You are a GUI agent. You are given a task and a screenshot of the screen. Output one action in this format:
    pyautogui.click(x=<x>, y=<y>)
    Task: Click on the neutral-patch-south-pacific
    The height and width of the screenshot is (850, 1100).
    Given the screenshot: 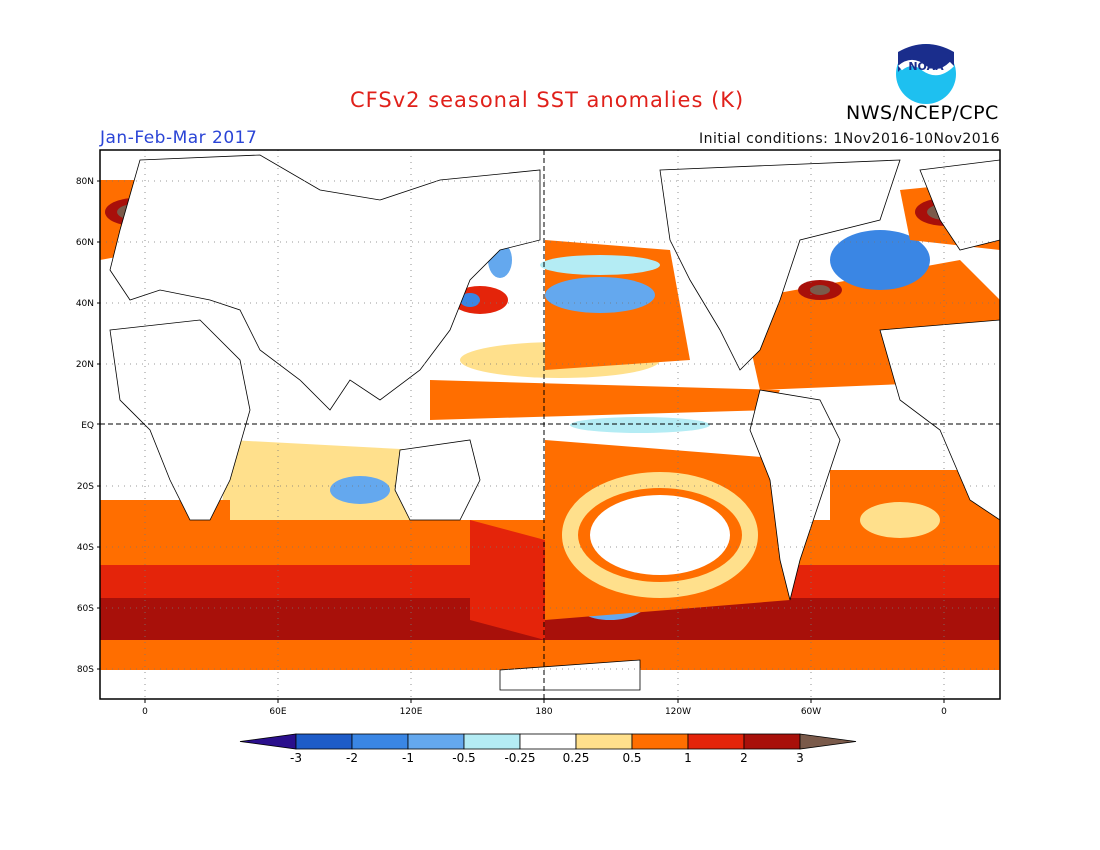 What is the action you would take?
    pyautogui.click(x=660, y=535)
    